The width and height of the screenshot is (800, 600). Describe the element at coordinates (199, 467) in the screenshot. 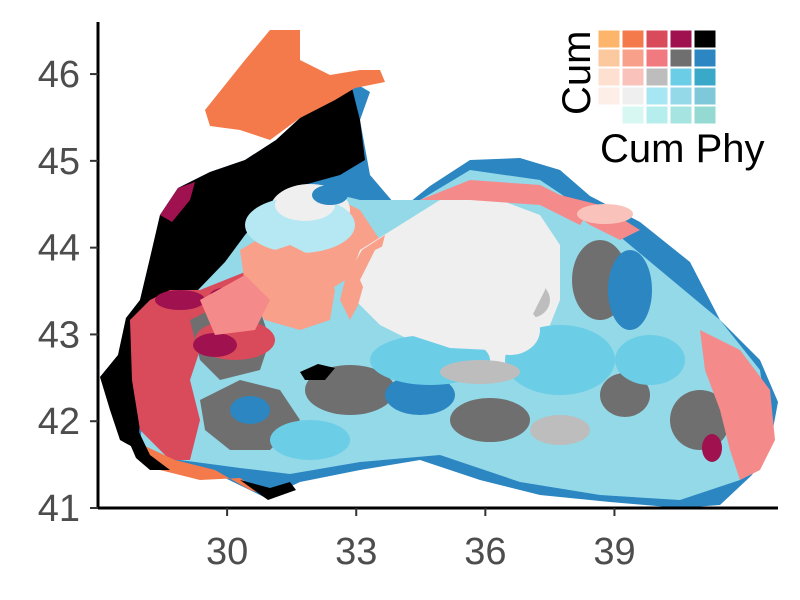

I see `sw-coast-orange` at that location.